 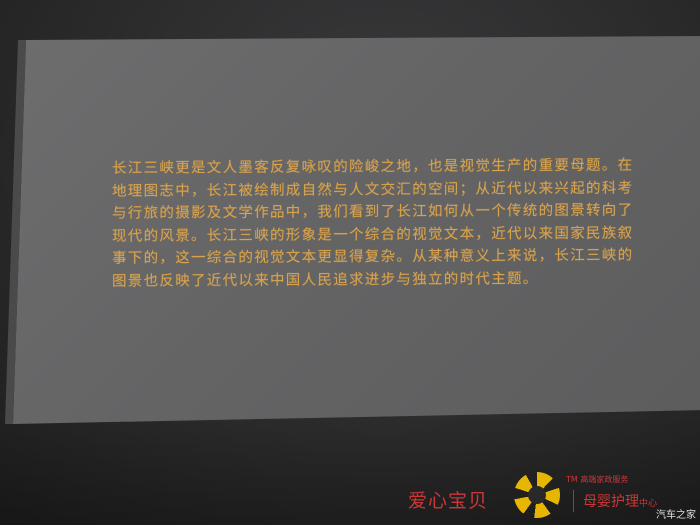 What do you see at coordinates (537, 495) in the screenshot?
I see `sun-ring-logo-icon` at bounding box center [537, 495].